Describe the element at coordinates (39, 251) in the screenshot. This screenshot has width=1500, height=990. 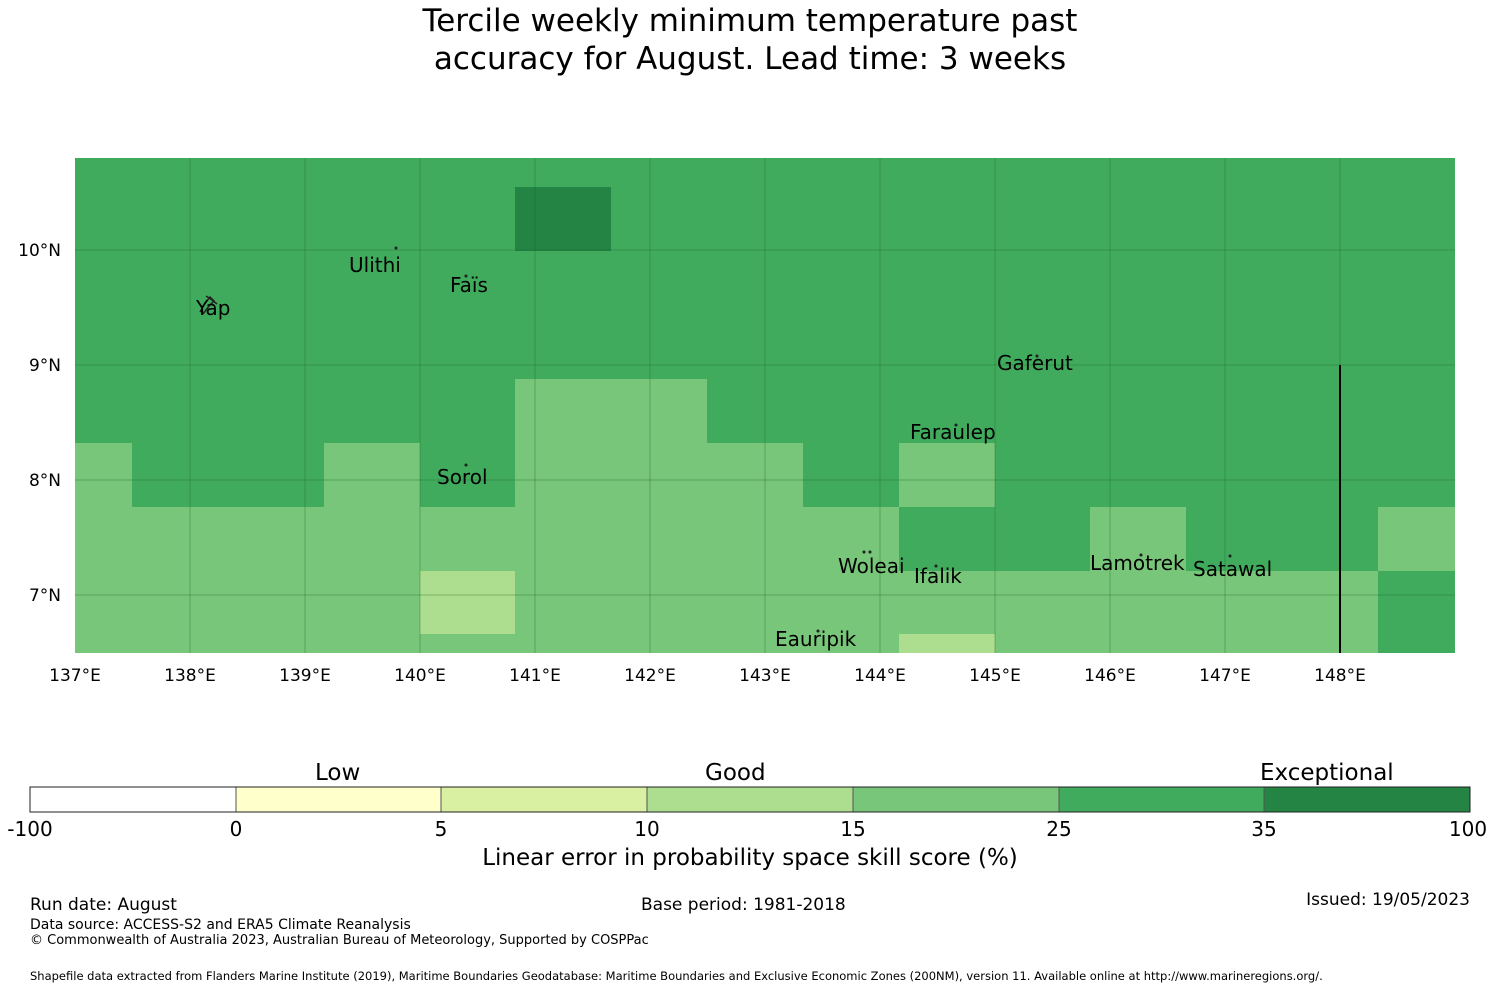
I see `lat-label: 10°N` at that location.